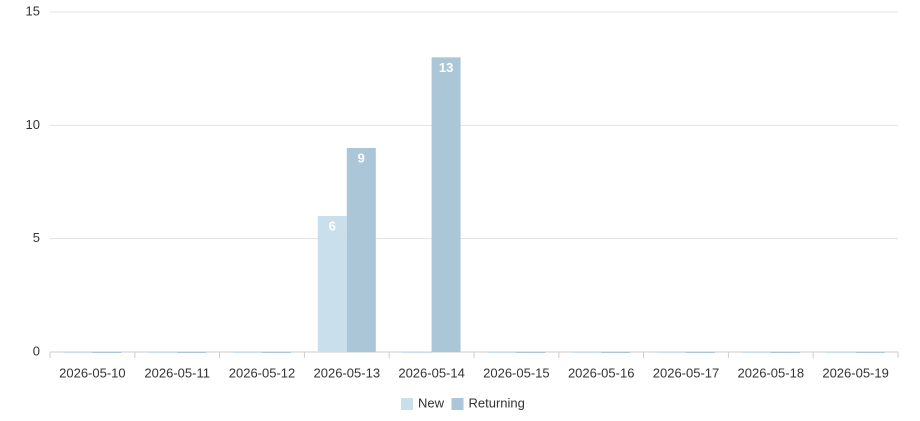 The image size is (920, 421). I want to click on x-tick-label: 2026-05-18, so click(771, 372).